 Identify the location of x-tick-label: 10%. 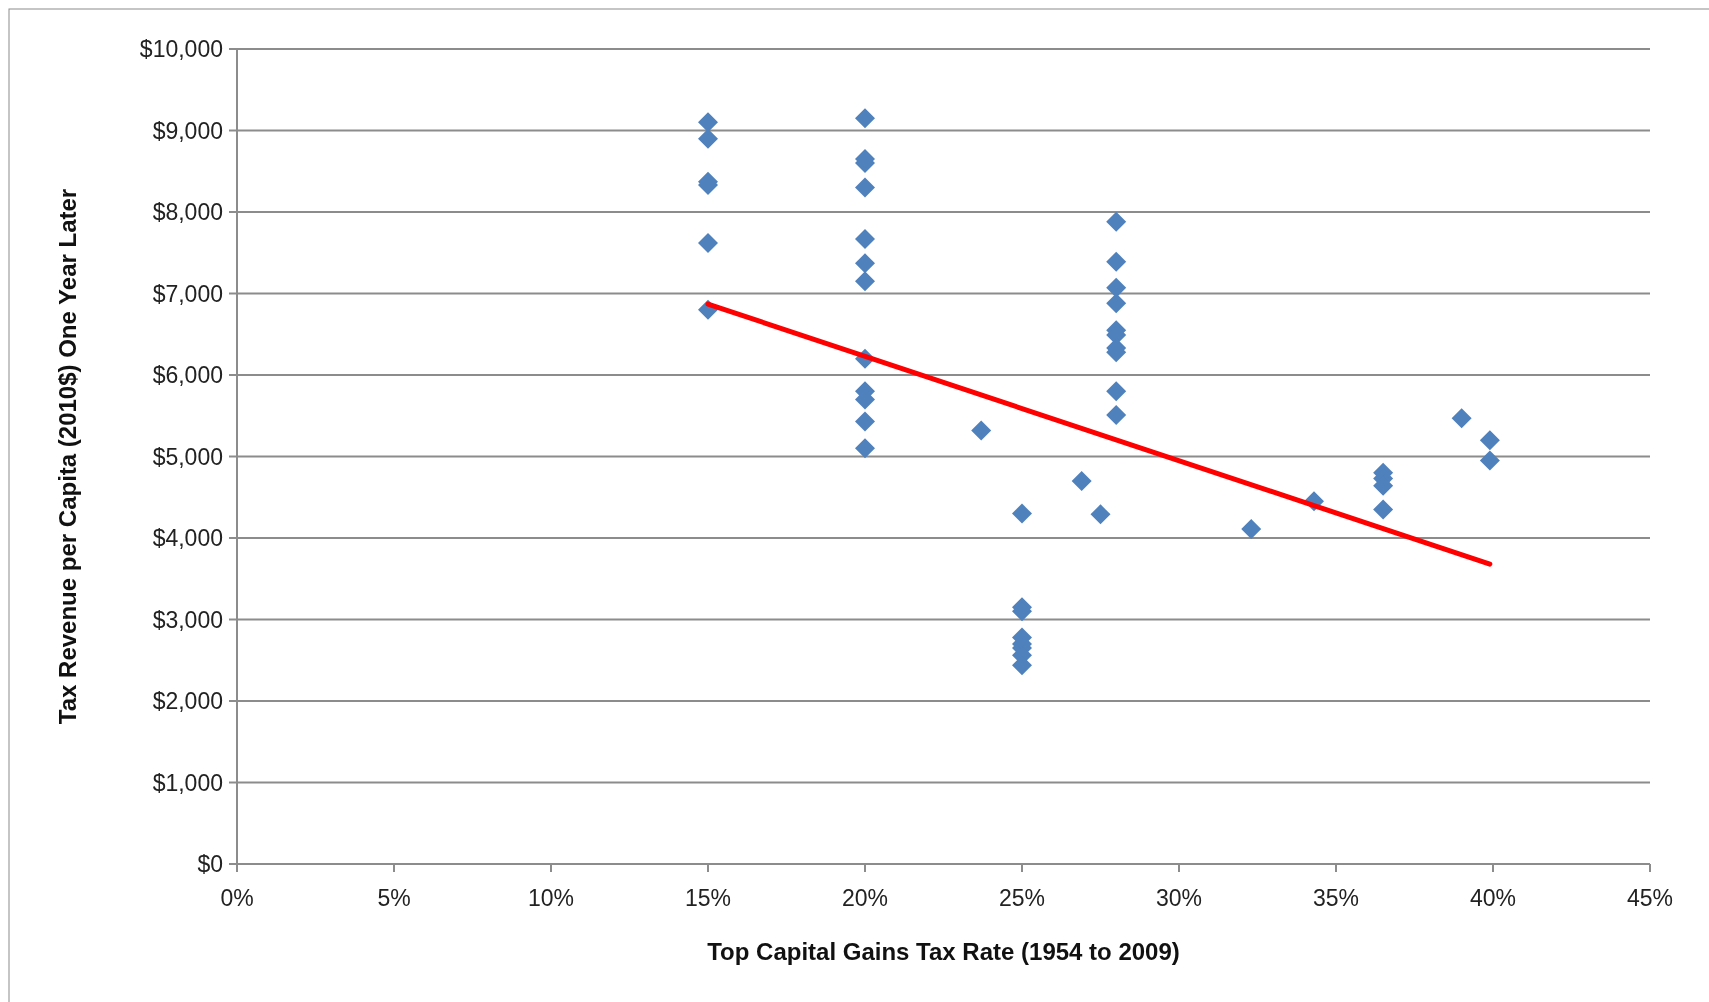
(551, 898).